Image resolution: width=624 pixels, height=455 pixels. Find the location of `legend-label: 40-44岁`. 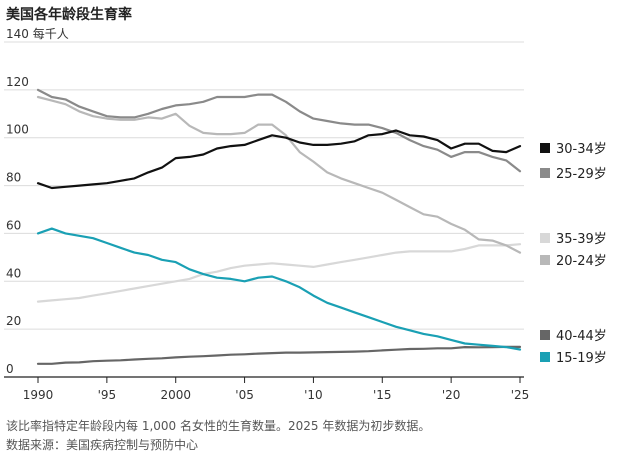

legend-label: 40-44岁 is located at coordinates (581, 336).